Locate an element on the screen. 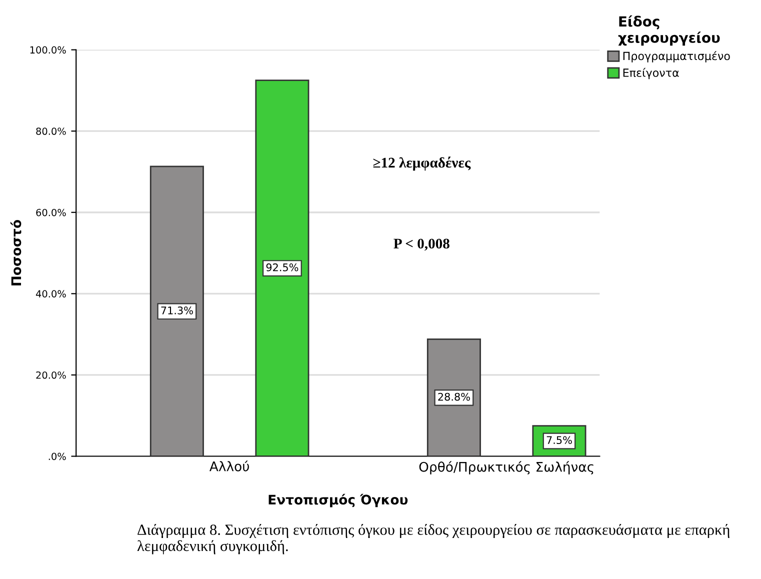 Image resolution: width=761 pixels, height=579 pixels. y-tick-label: 40.0% is located at coordinates (51, 294).